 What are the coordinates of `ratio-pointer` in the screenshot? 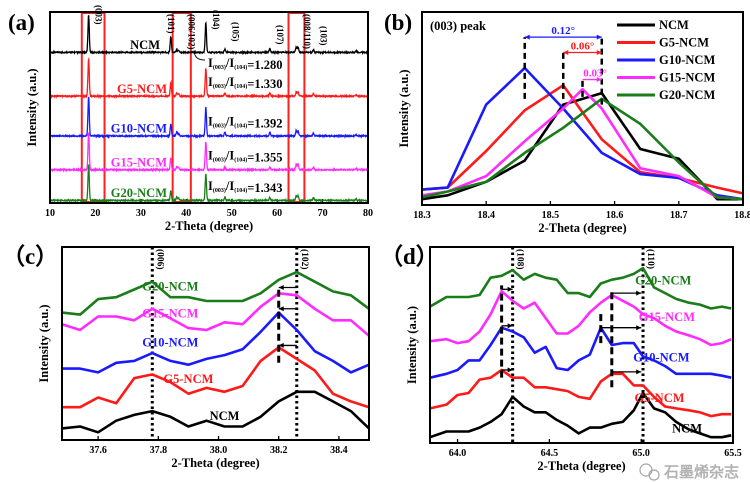 It's located at (200, 57).